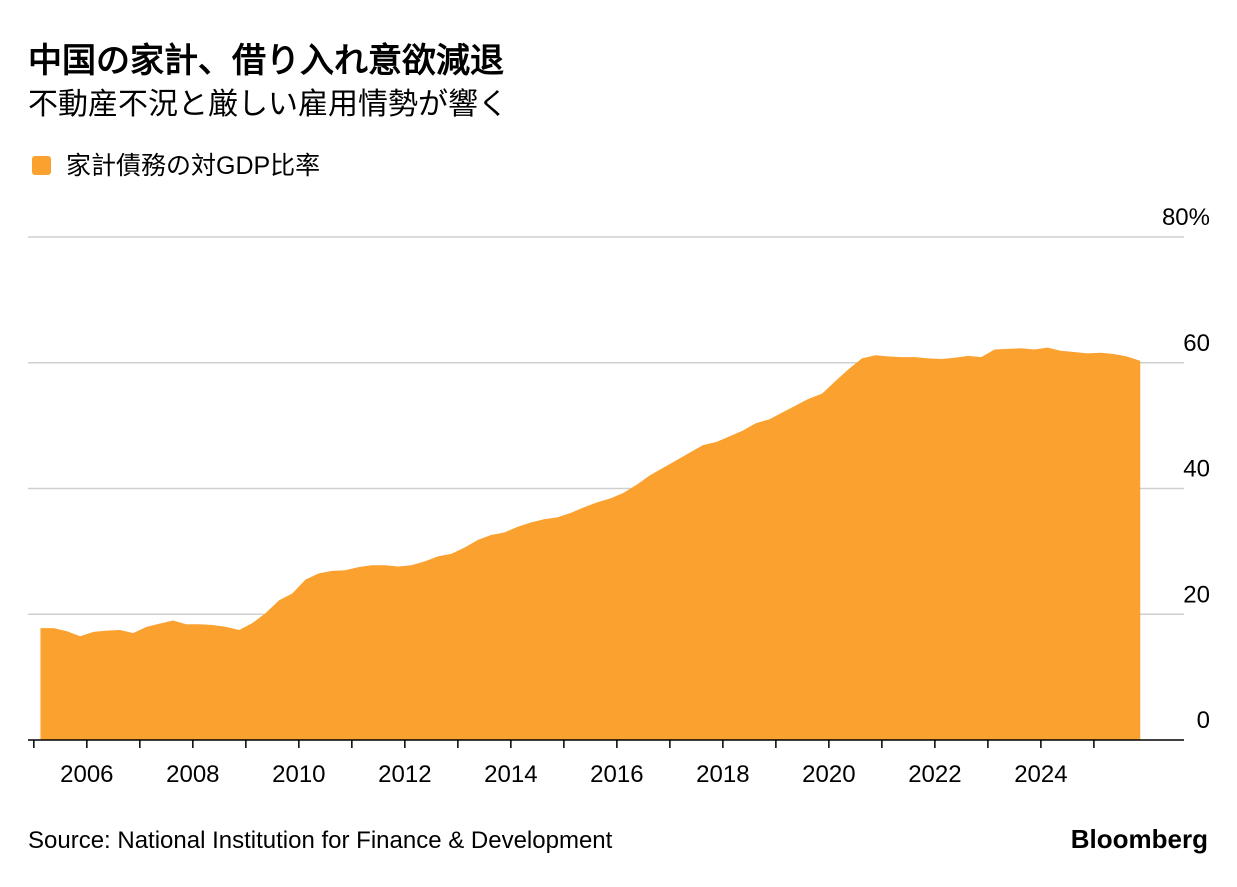 Image resolution: width=1237 pixels, height=887 pixels. I want to click on x-tick-label: 2014, so click(510, 774).